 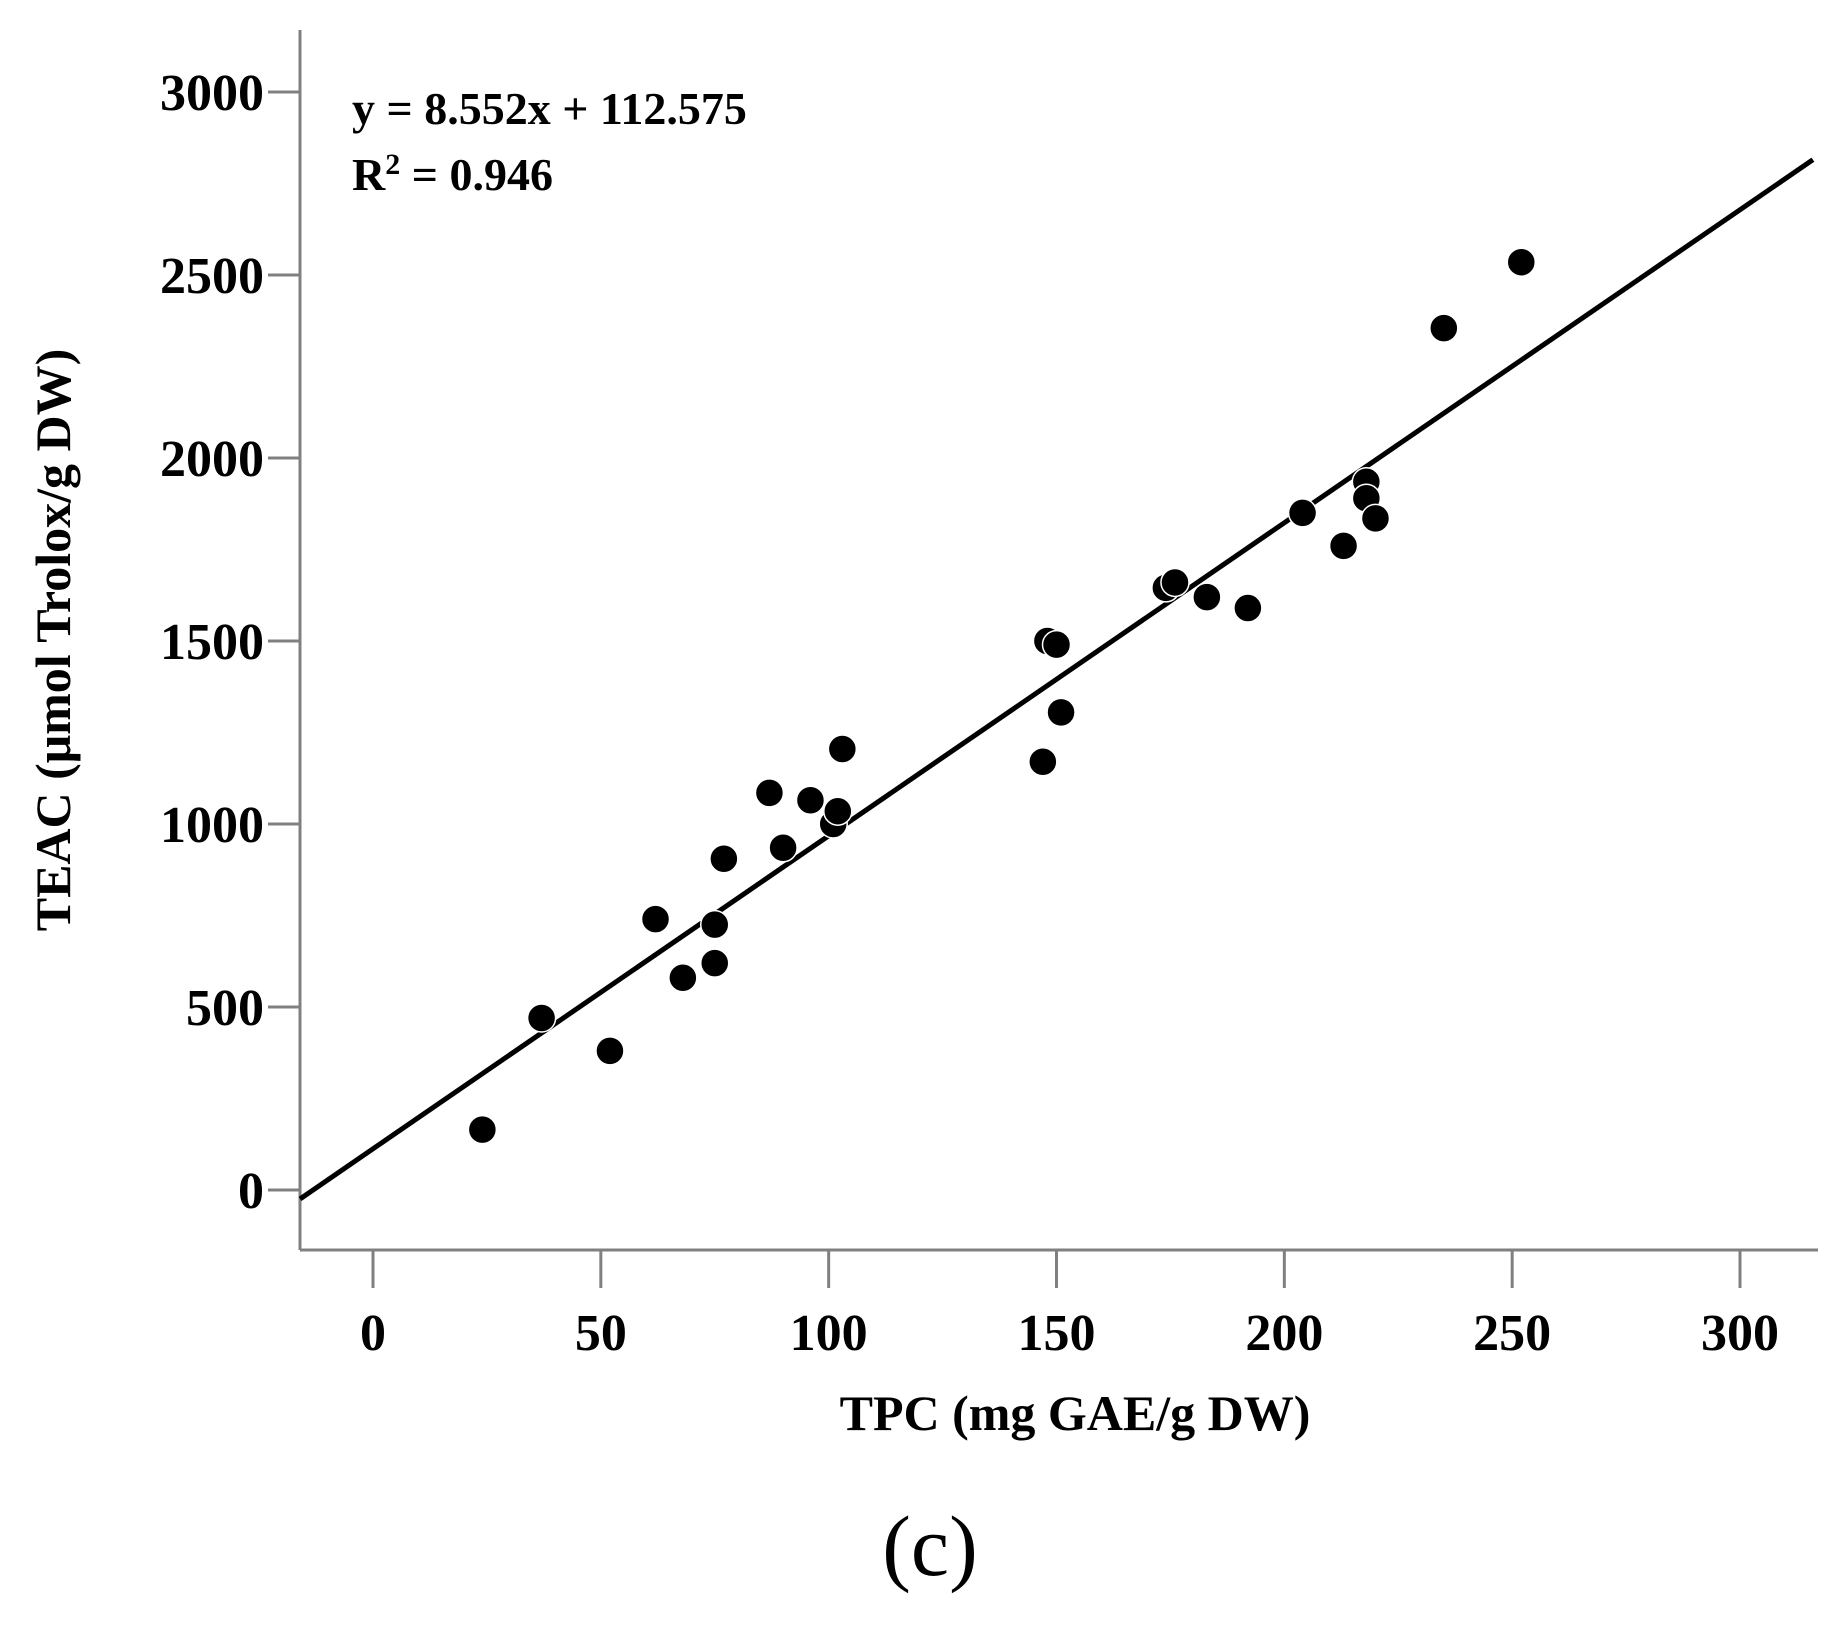 I want to click on y-axis-ticks: 0 500 1000 1500 2000 2500 3000, so click(x=230, y=642).